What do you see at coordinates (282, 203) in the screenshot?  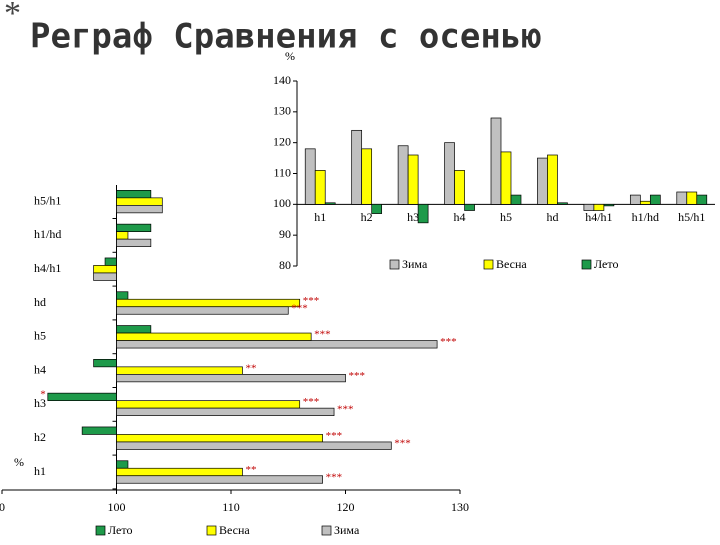 I see `y-tick-label: 100` at bounding box center [282, 203].